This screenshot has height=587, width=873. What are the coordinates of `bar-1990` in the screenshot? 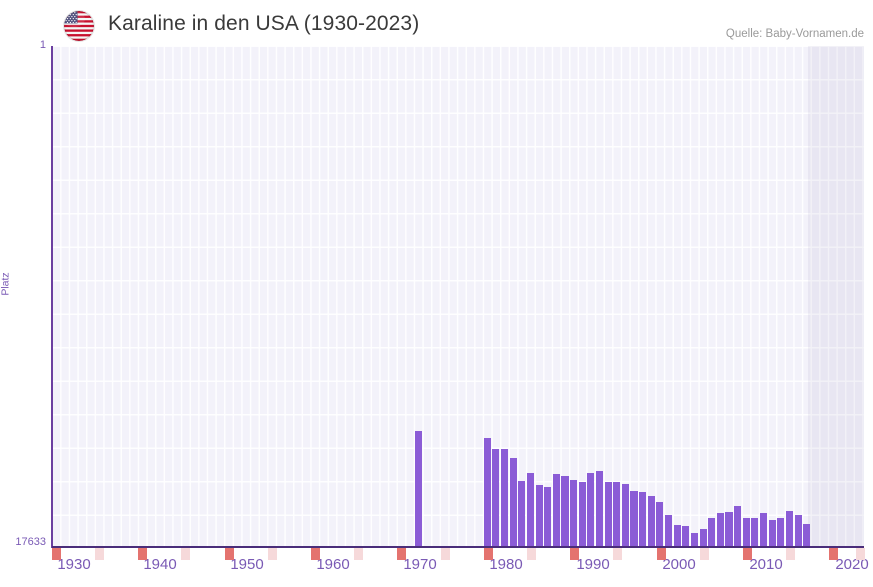 It's located at (556, 511).